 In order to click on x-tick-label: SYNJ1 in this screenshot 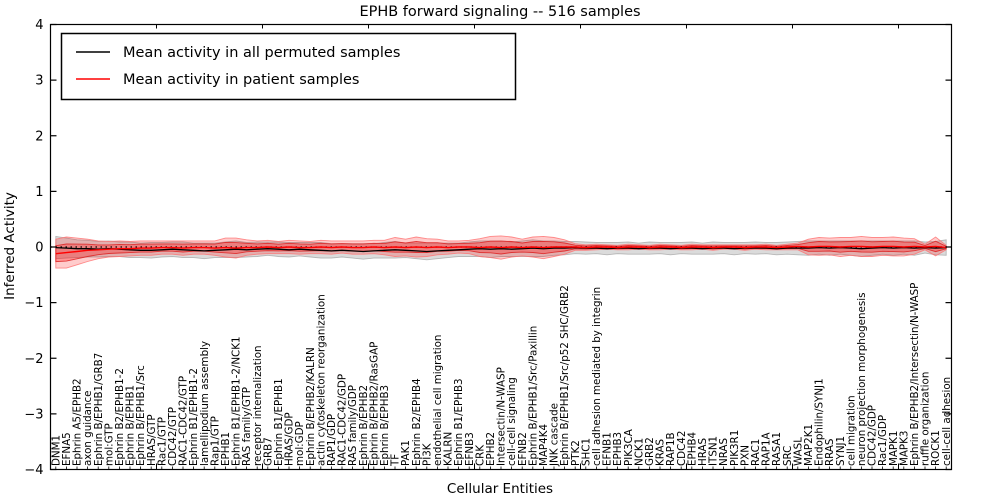, I will do `click(841, 451)`.